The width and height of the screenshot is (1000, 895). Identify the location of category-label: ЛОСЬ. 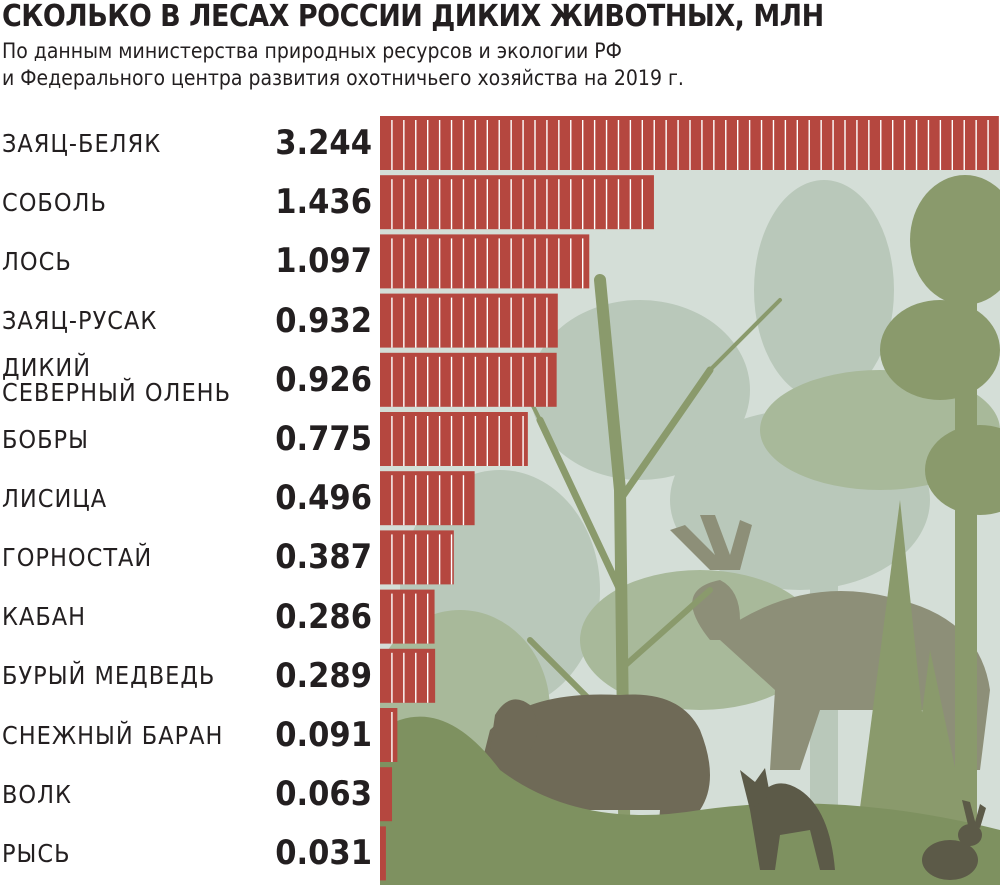
(137, 261).